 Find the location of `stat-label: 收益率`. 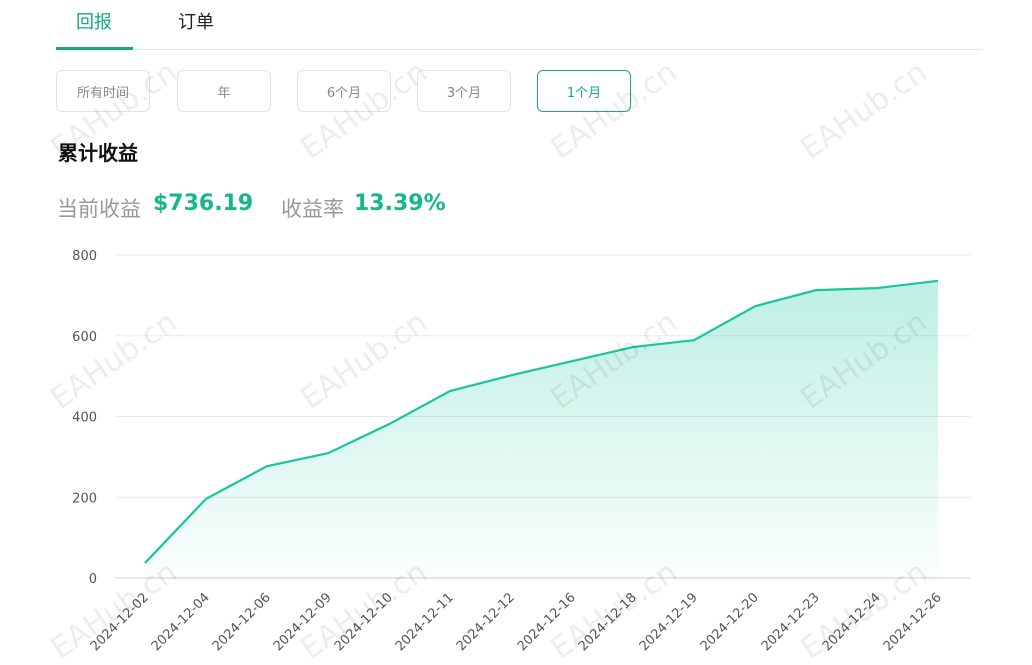

stat-label: 收益率 is located at coordinates (312, 209).